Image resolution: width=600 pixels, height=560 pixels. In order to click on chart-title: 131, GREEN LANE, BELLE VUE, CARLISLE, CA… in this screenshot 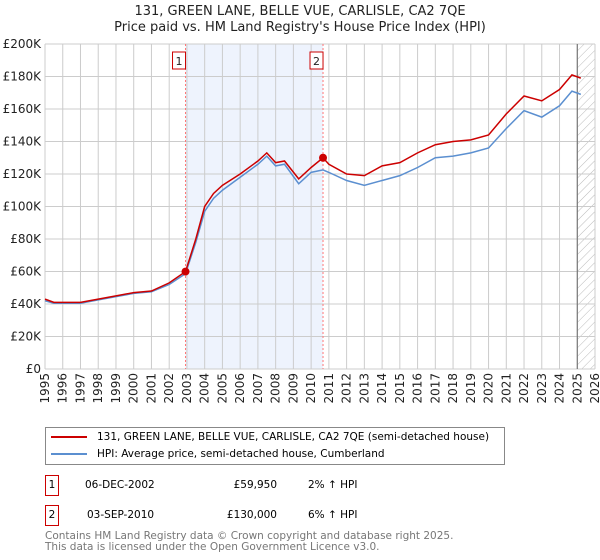, I will do `click(300, 11)`.